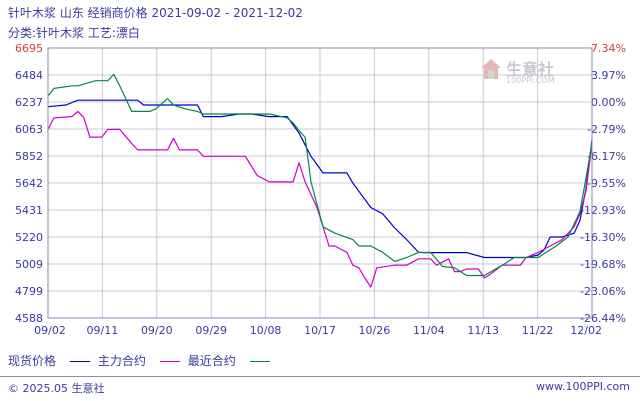  Describe the element at coordinates (103, 330) in the screenshot. I see `x-tick-label: 09/11` at that location.